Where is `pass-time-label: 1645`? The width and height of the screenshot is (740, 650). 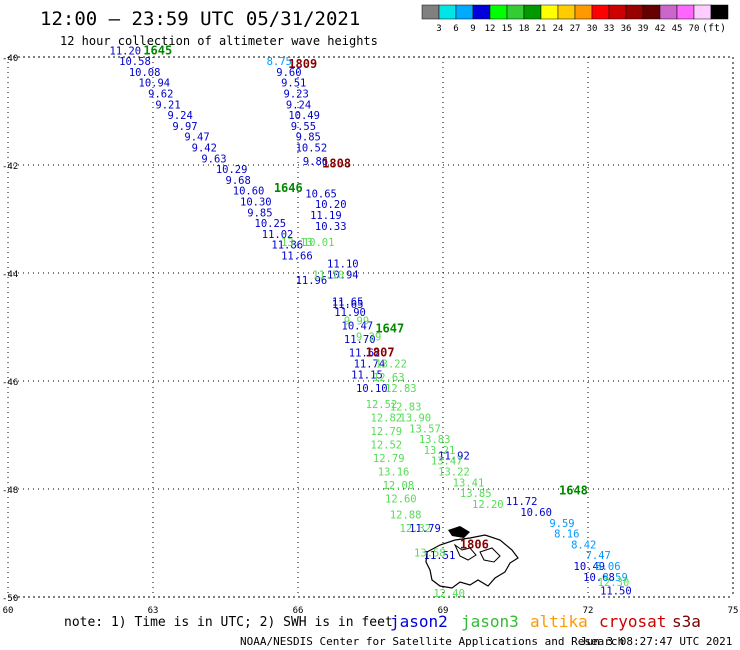
pass-time-label: 1645 is located at coordinates (157, 50).